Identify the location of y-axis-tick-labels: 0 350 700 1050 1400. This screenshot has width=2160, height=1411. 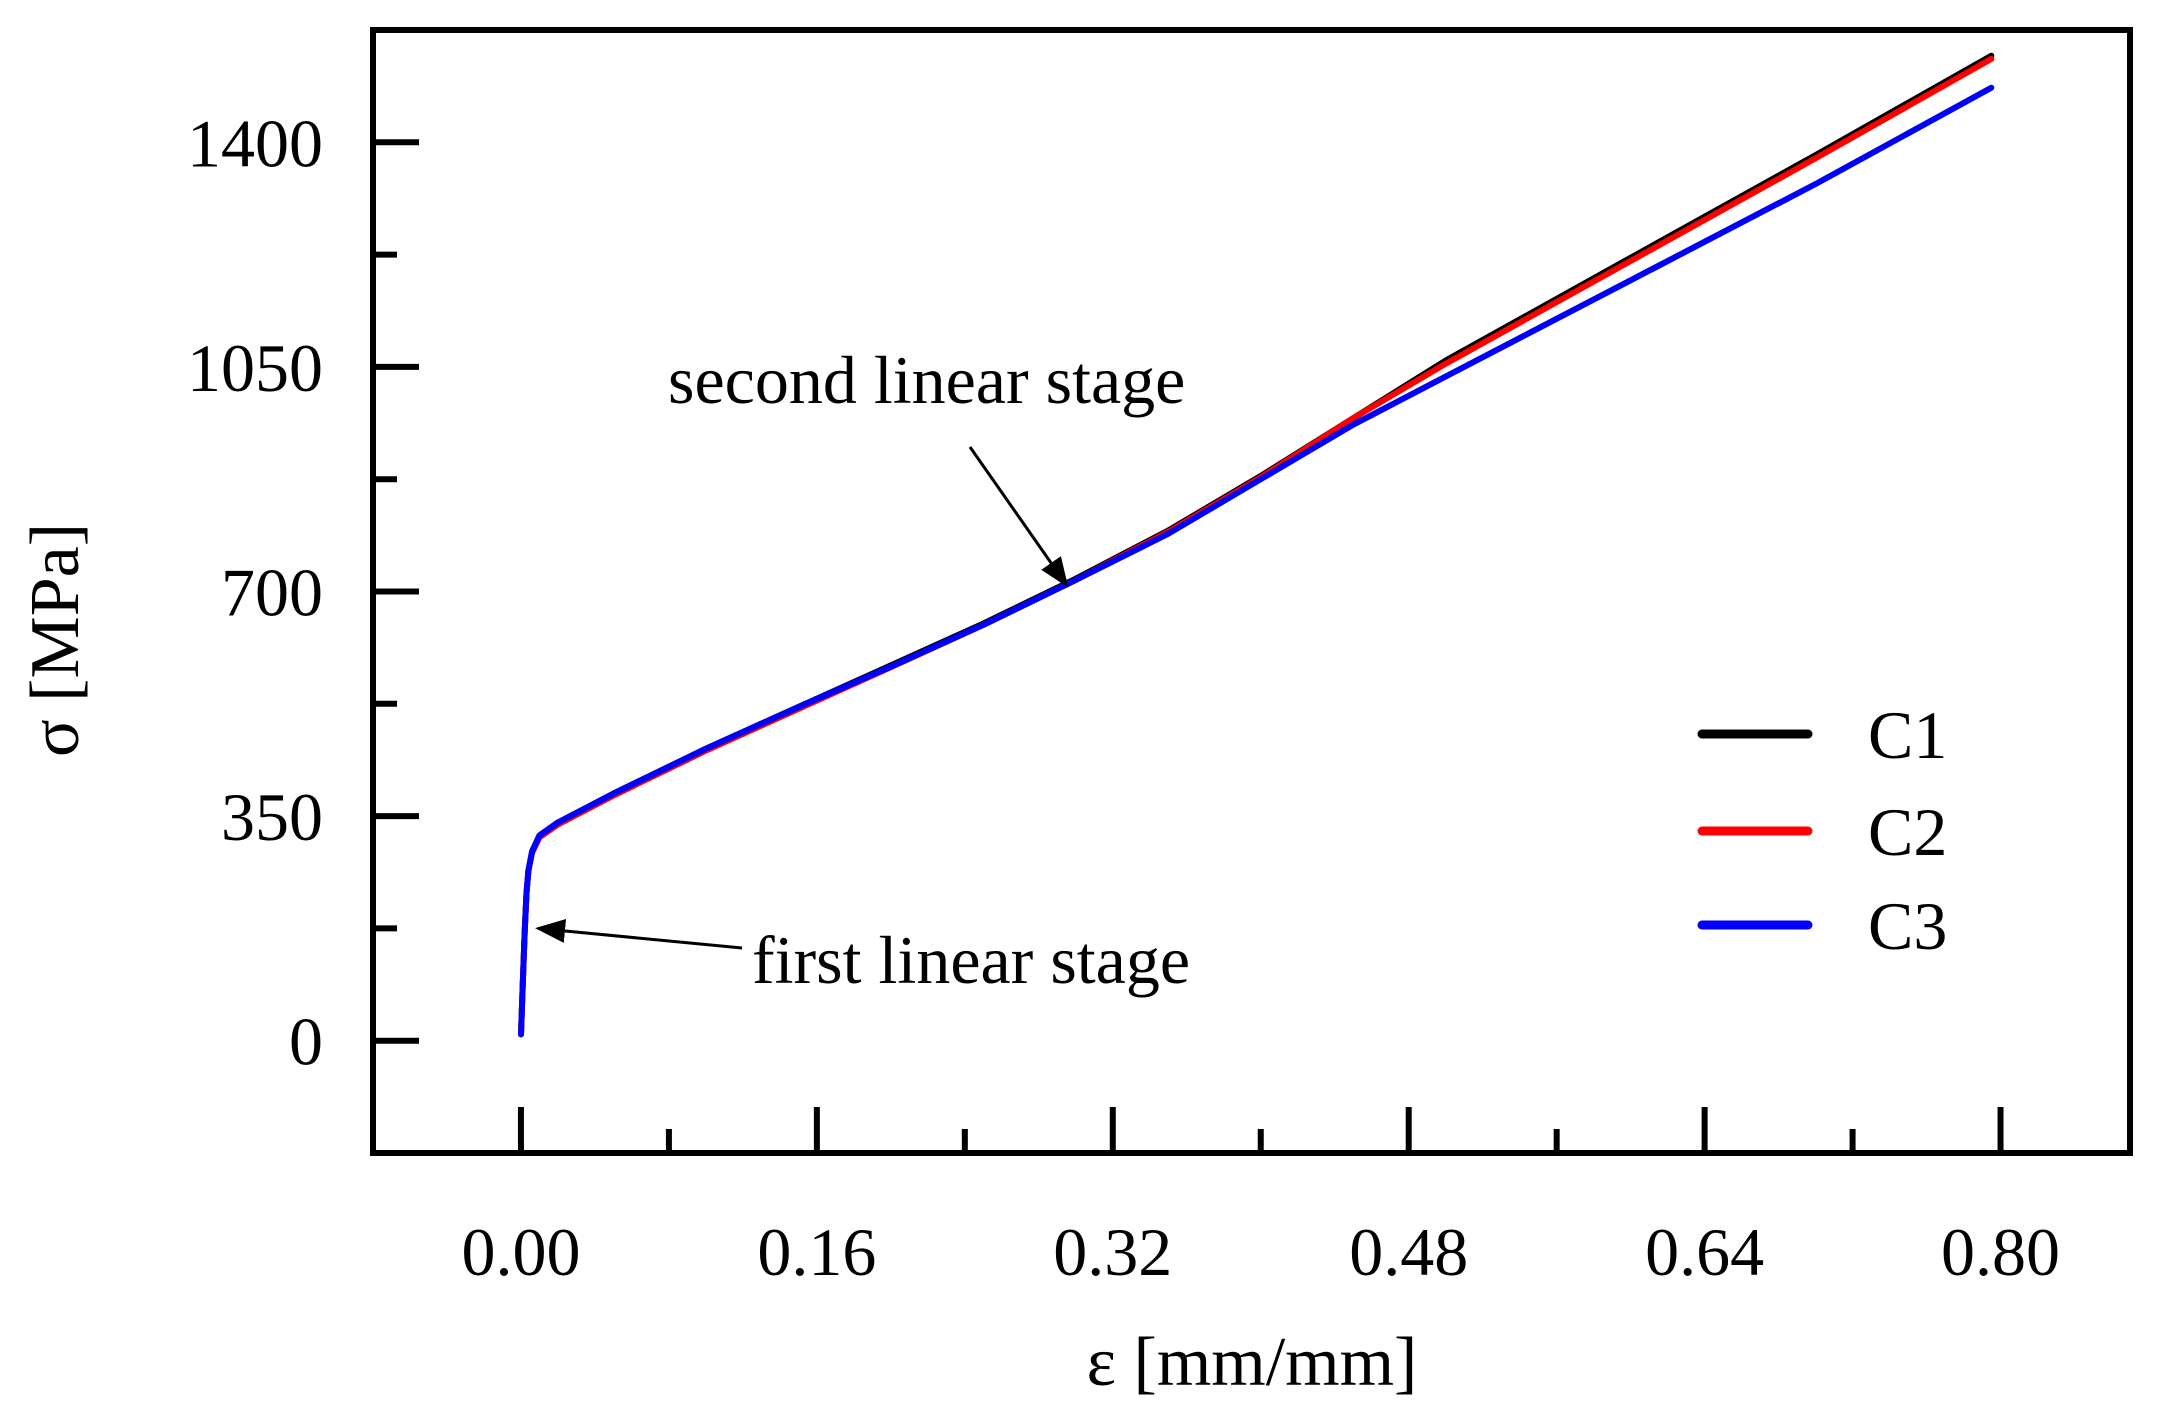
(255, 592).